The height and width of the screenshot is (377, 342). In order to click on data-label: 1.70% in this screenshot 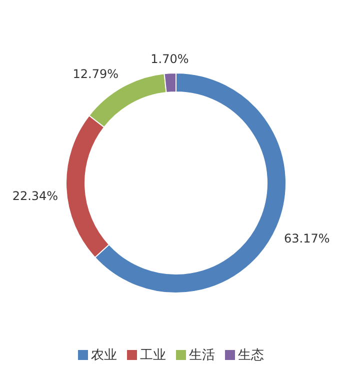, I will do `click(169, 59)`.